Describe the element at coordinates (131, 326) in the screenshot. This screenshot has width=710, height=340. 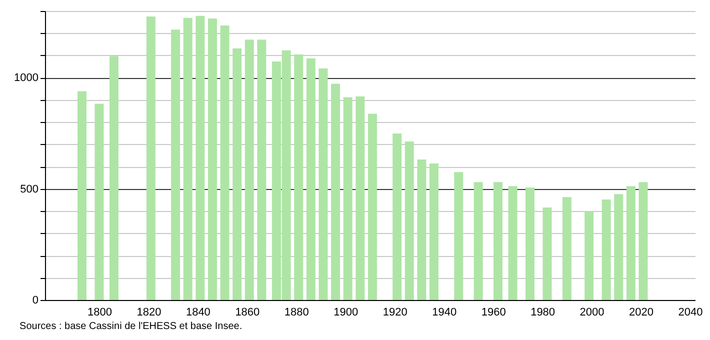
I see `source-note: Sources : base Cassini de l'EHESS et base Insee.` at that location.